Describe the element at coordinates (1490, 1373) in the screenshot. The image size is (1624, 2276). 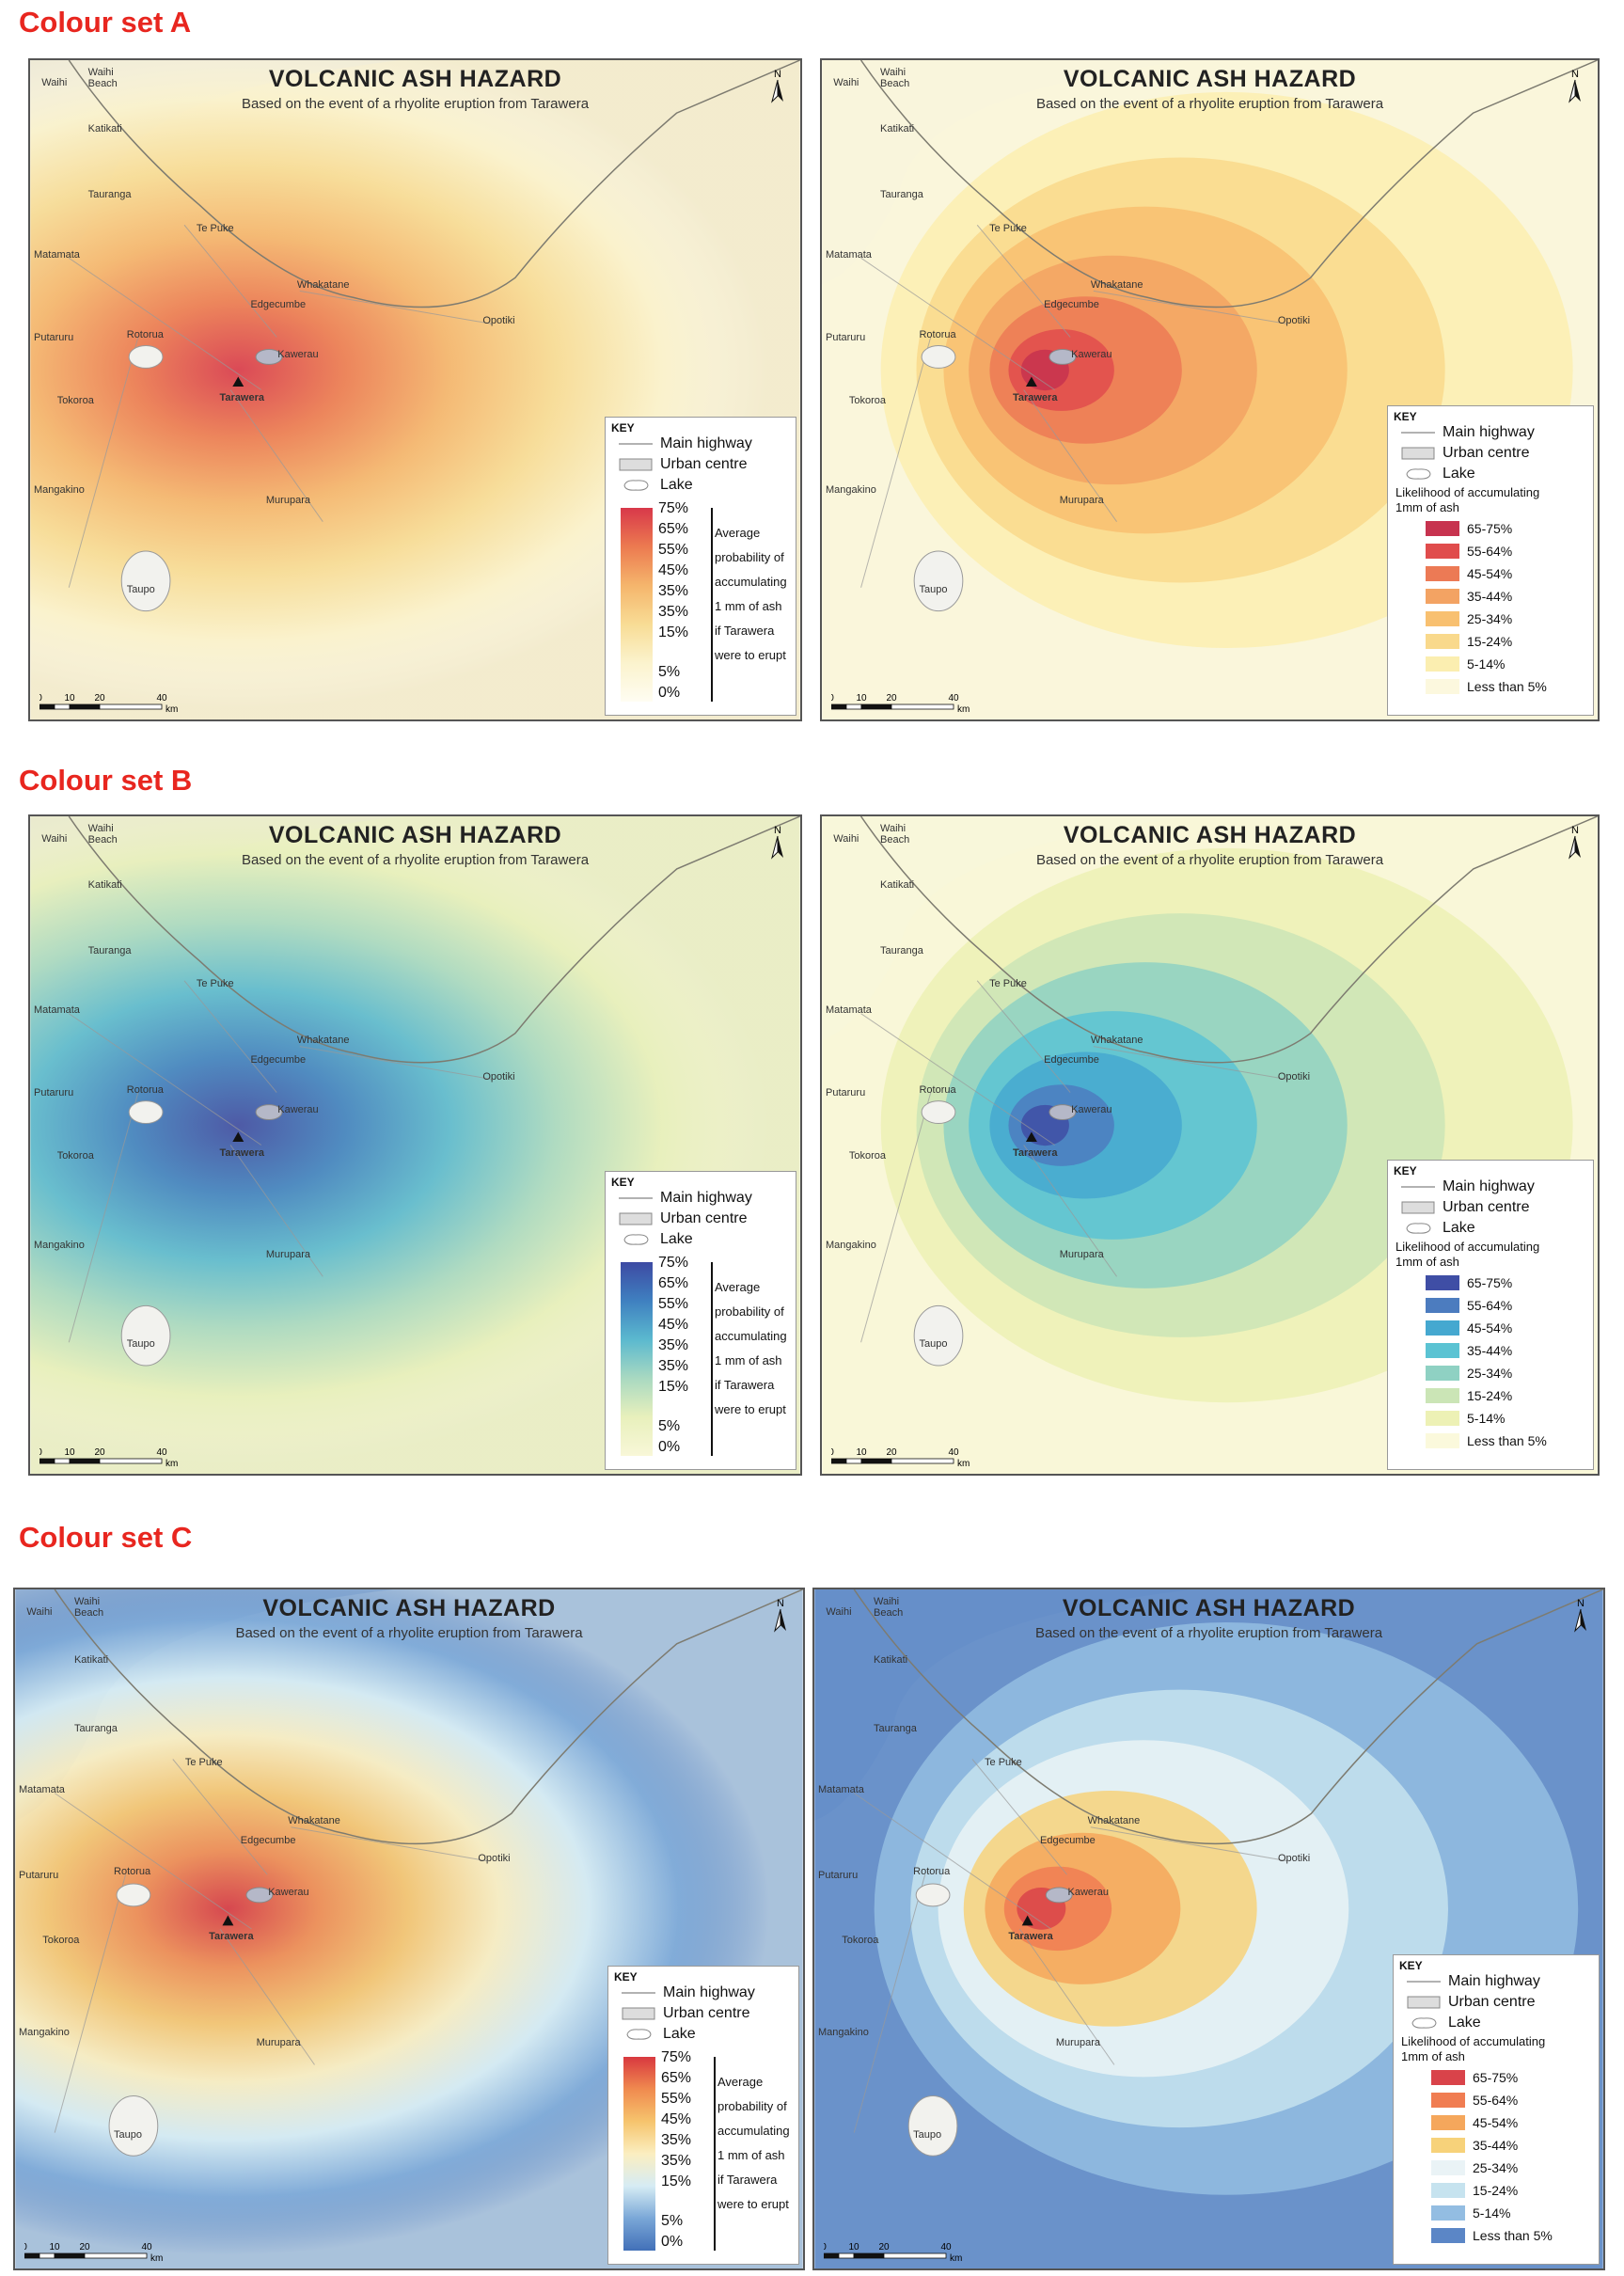
I see `likelihood-class-label: 25-34%` at that location.